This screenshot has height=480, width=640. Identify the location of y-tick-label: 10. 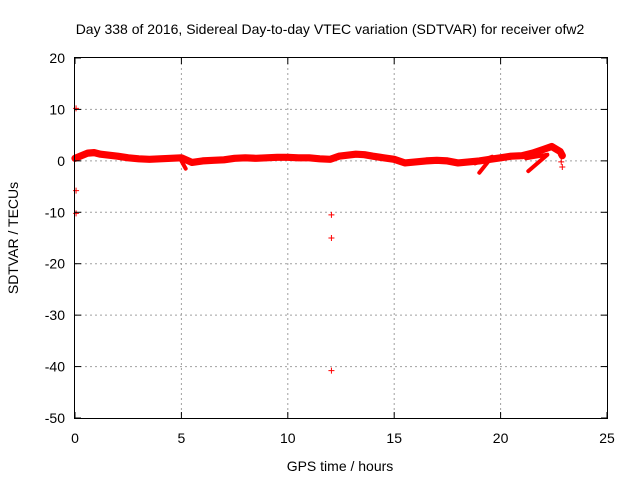
(57, 109).